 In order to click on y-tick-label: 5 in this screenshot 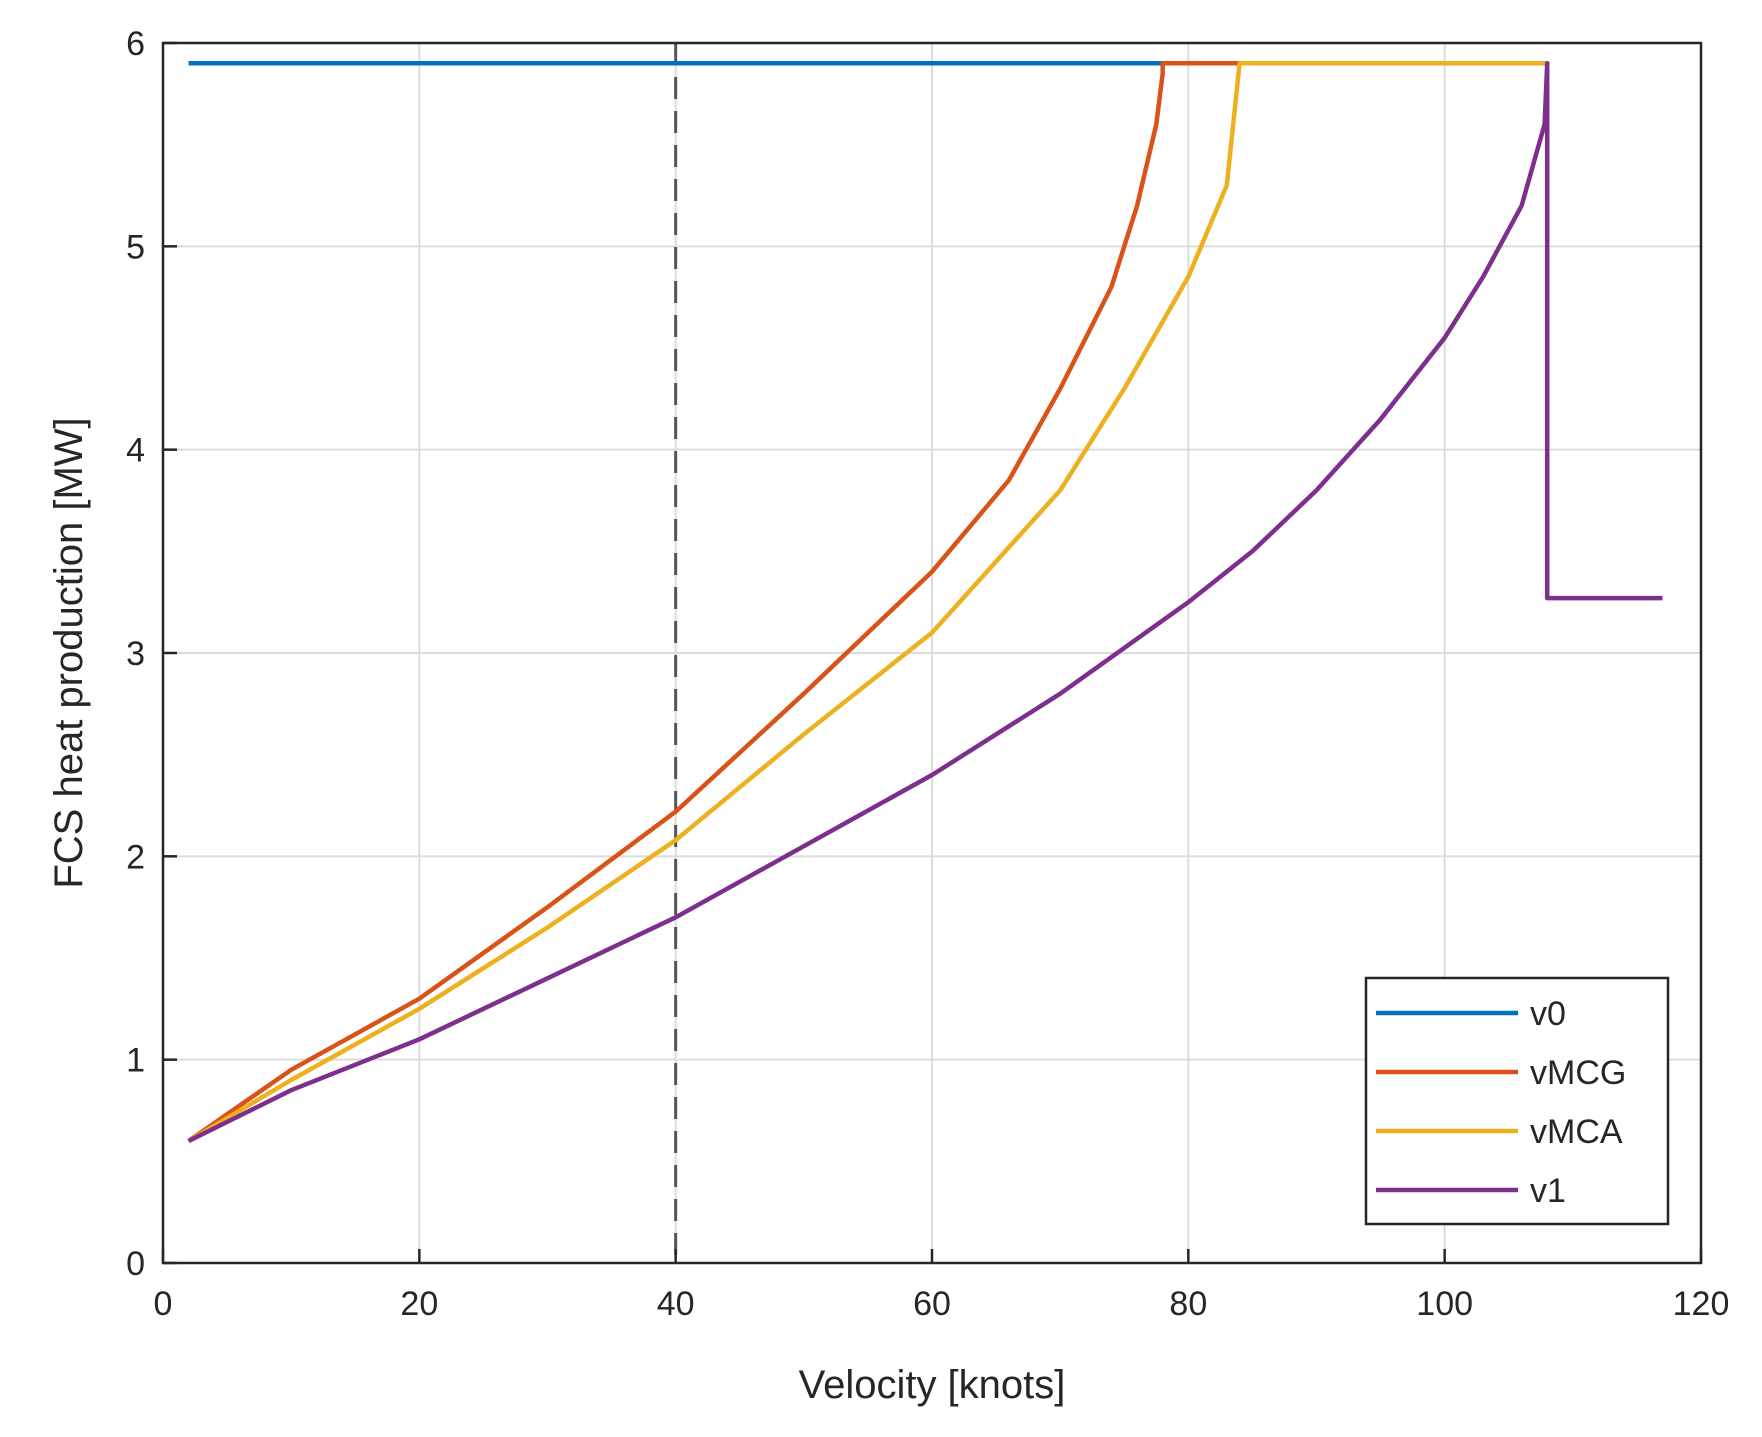, I will do `click(135, 247)`.